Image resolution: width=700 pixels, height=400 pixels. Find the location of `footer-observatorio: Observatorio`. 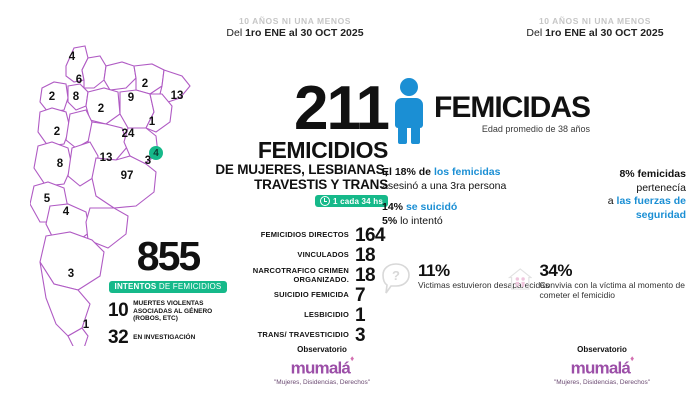

footer-observatorio: Observatorio is located at coordinates (322, 349).